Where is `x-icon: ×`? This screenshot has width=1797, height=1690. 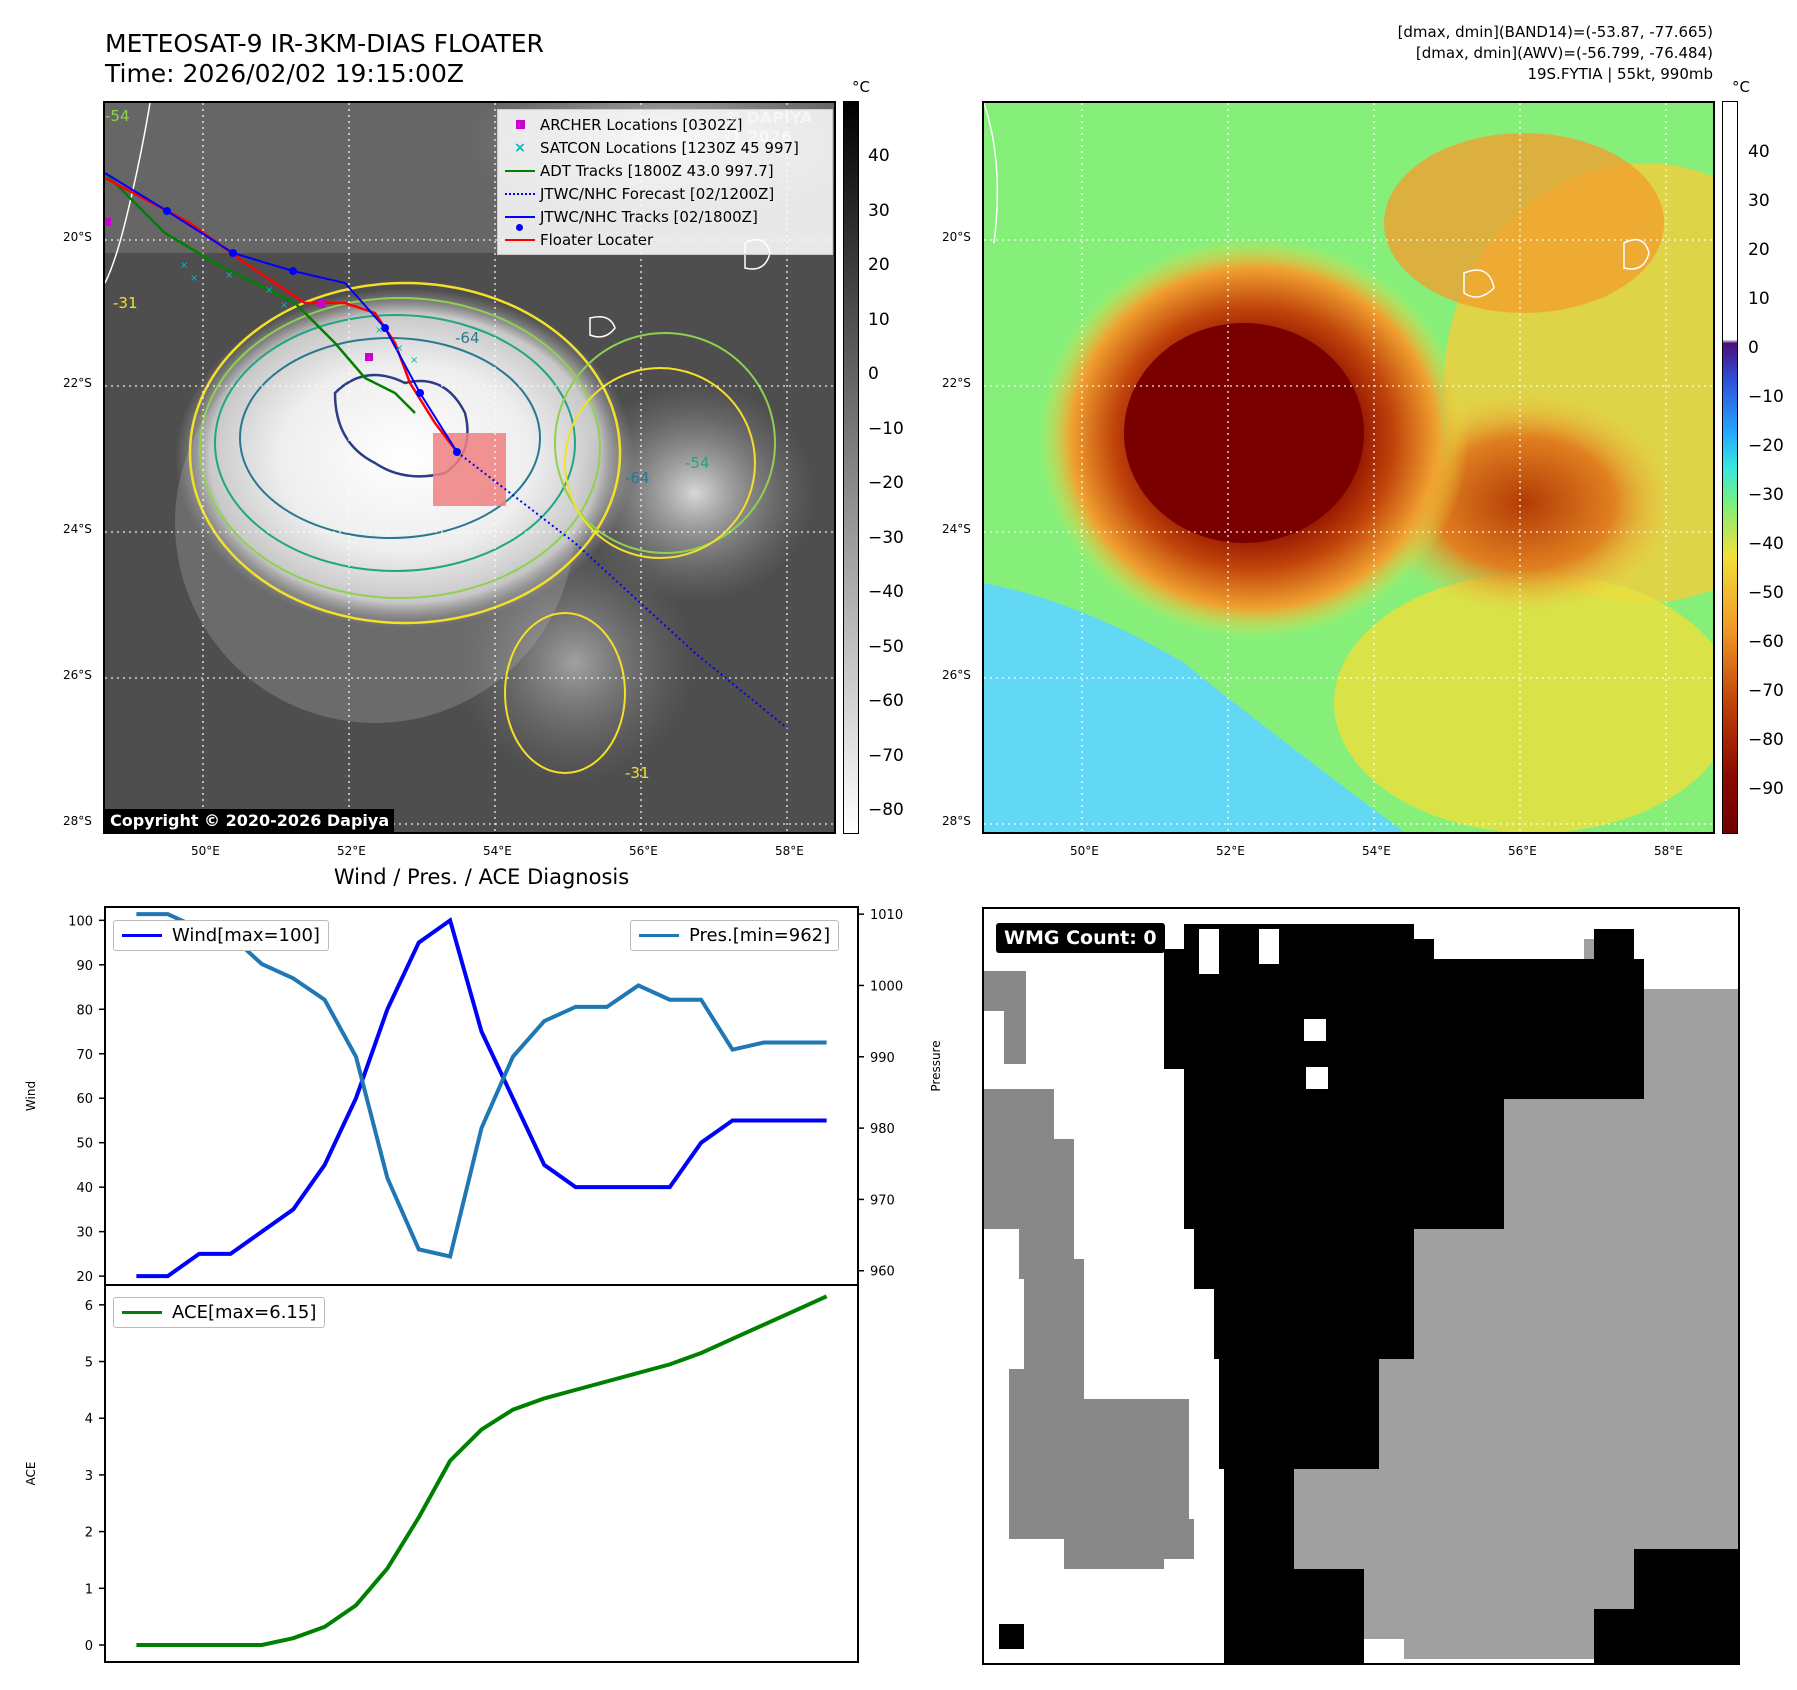 x-icon: × is located at coordinates (520, 147).